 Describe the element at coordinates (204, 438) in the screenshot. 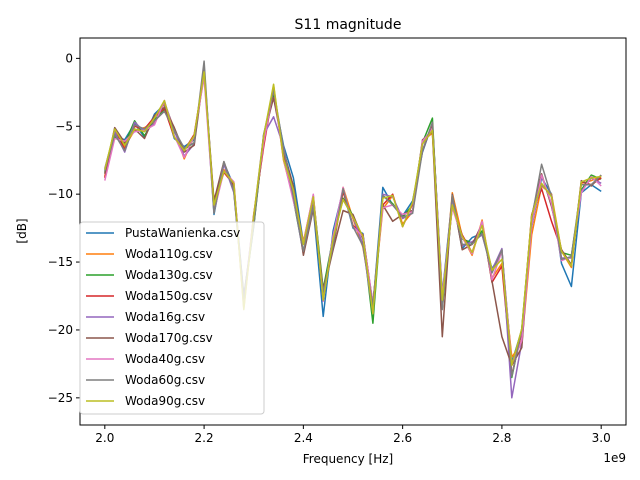

I see `x-tick-label: 2.2` at that location.